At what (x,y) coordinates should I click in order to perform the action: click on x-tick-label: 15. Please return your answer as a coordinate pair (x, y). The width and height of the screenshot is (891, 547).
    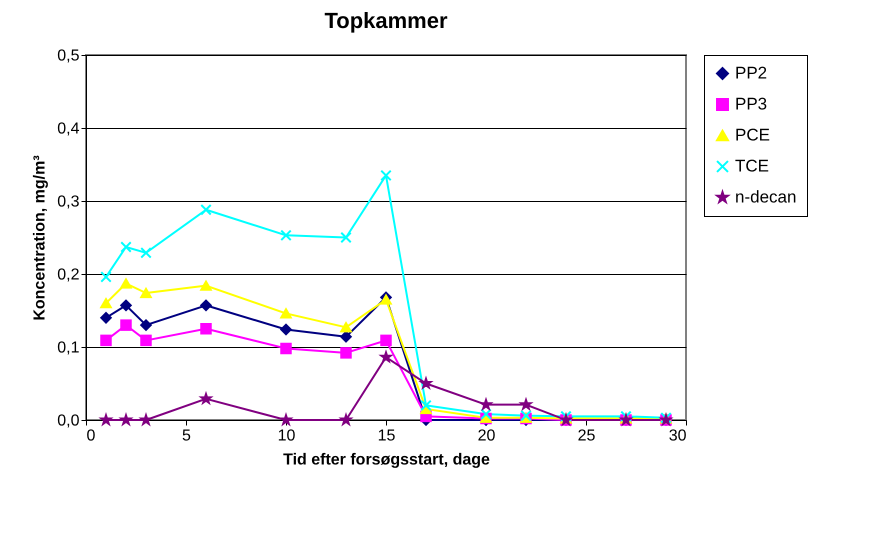
    Looking at the image, I should click on (387, 436).